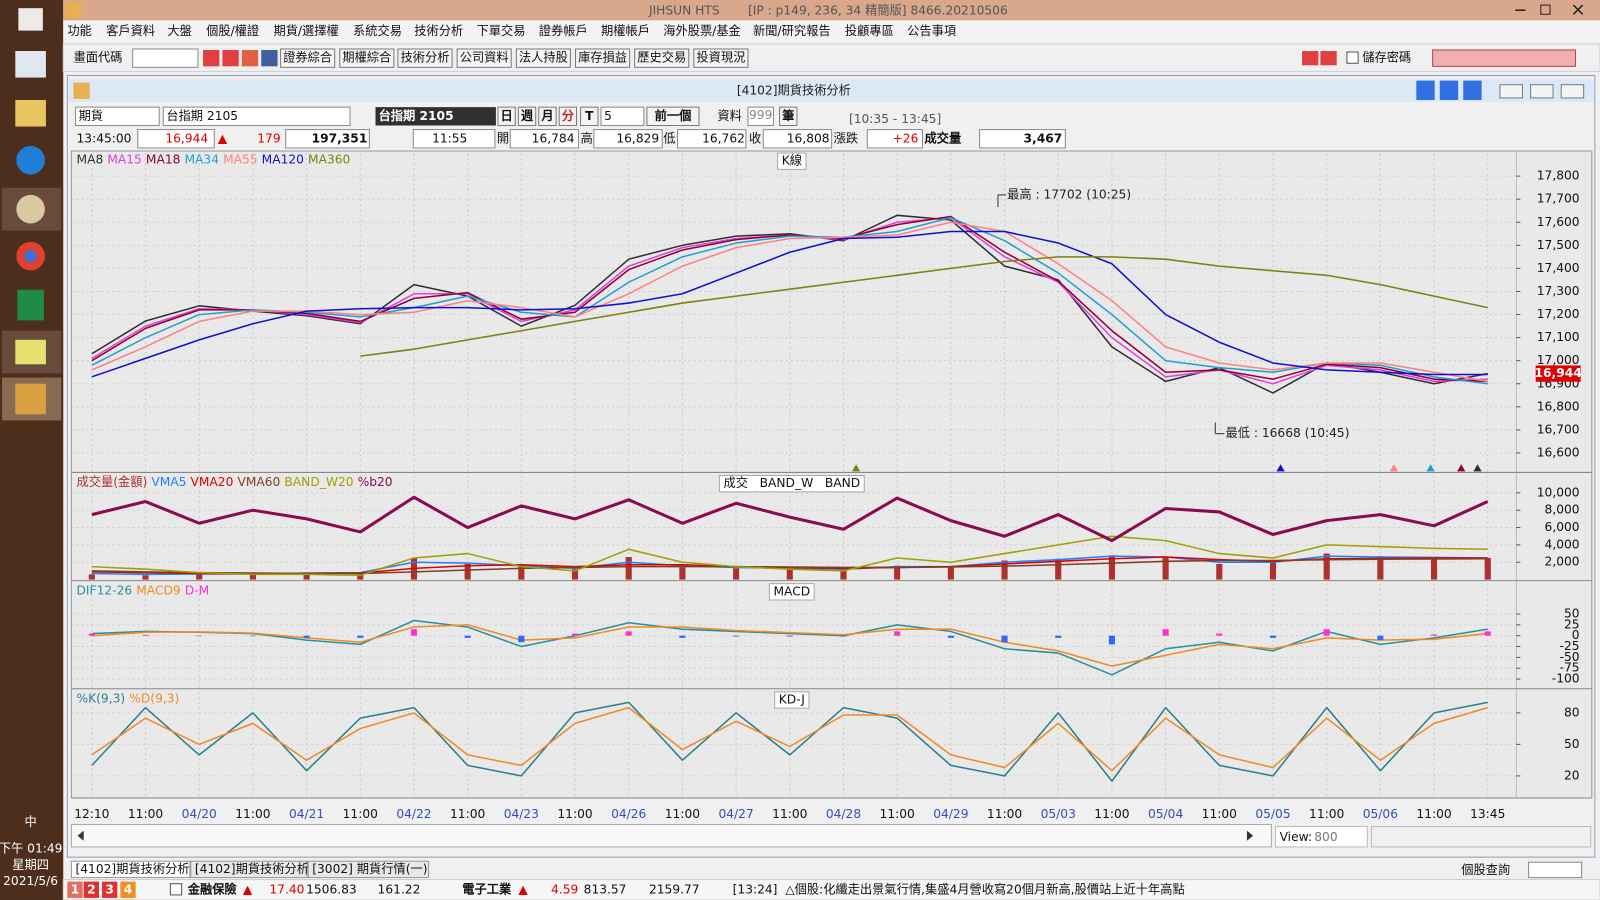 This screenshot has height=900, width=1600. Describe the element at coordinates (1043, 138) in the screenshot. I see `bar-volume: 3,467` at that location.